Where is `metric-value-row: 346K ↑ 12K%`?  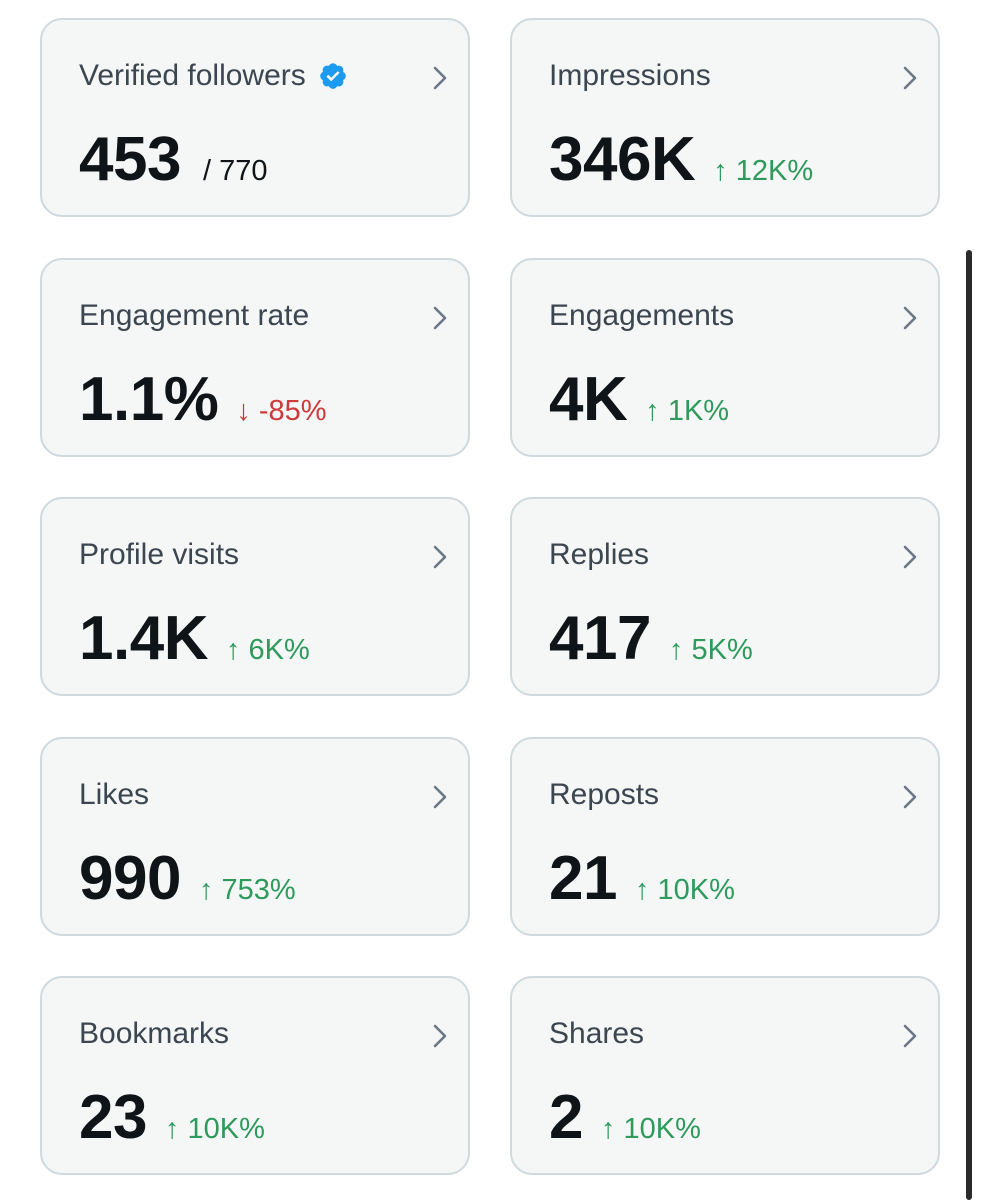 metric-value-row: 346K ↑ 12K% is located at coordinates (681, 160).